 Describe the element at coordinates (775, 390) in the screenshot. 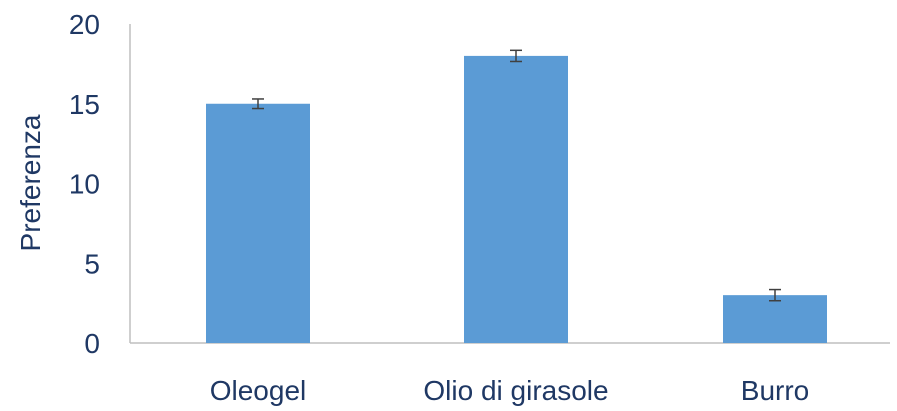

I see `x-tick-label: Burro` at that location.